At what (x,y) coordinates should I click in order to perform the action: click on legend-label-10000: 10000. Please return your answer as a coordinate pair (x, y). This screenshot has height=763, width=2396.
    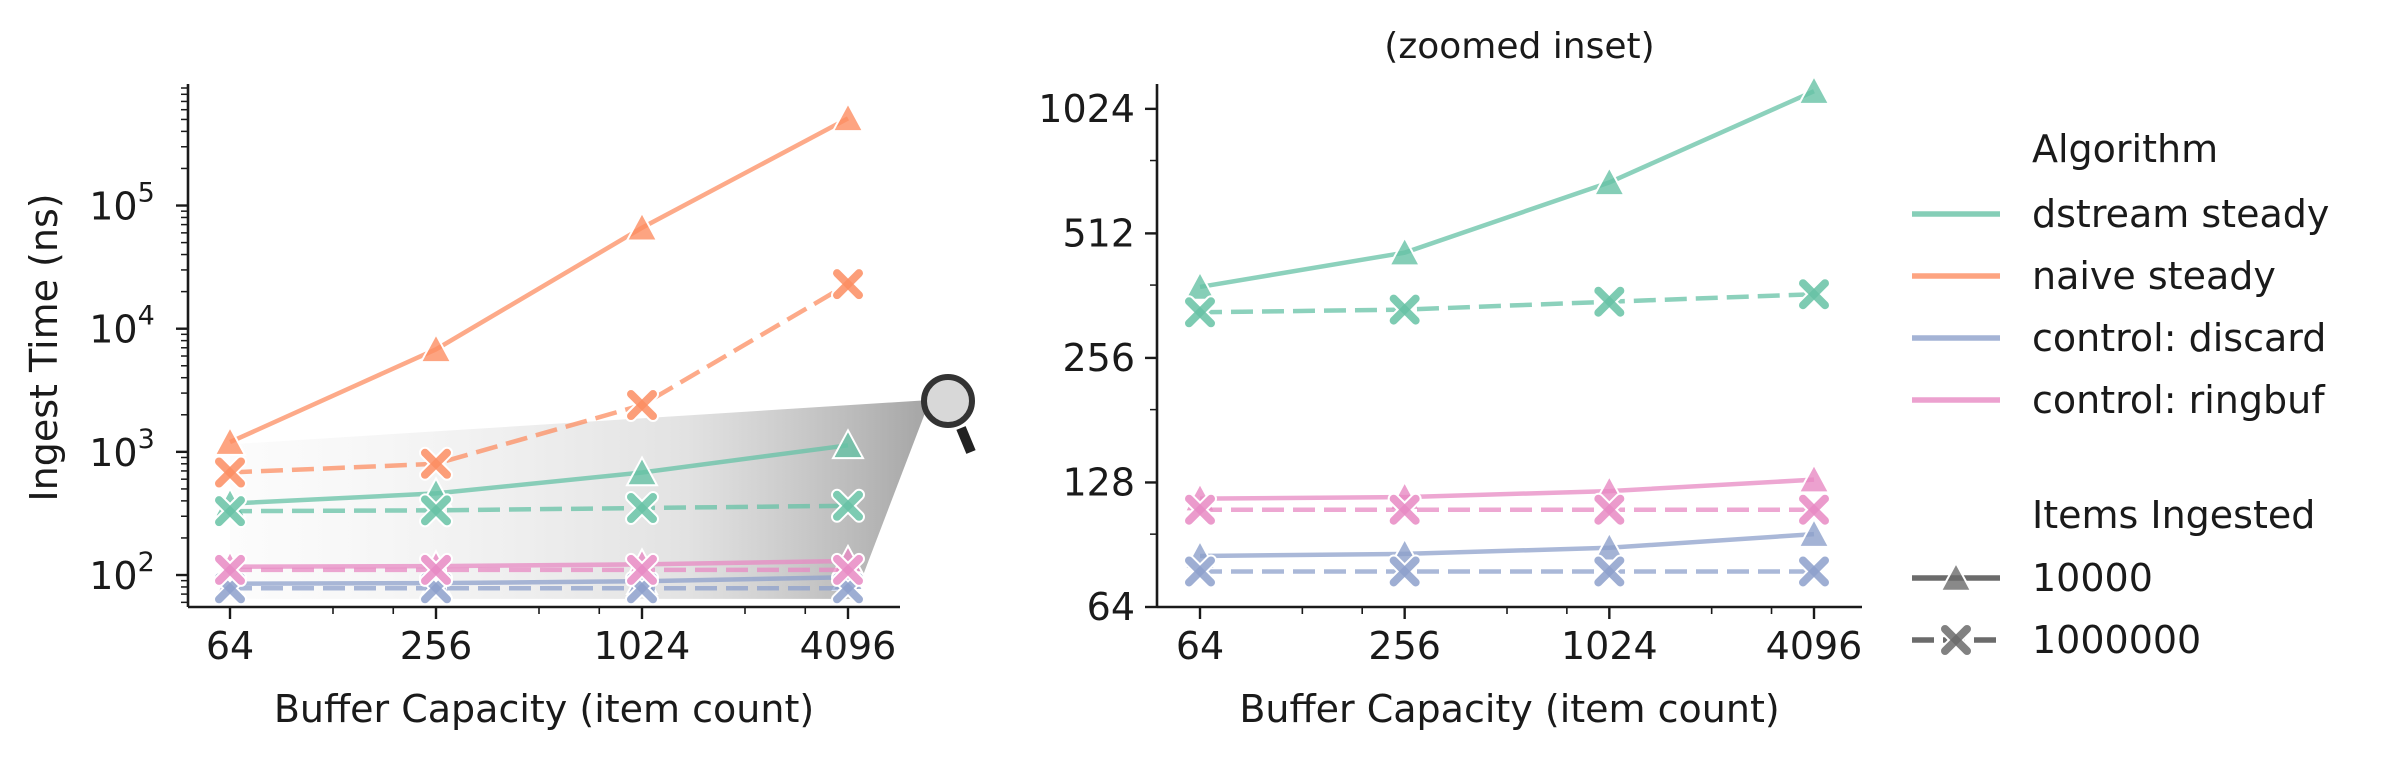
    Looking at the image, I should click on (2092, 578).